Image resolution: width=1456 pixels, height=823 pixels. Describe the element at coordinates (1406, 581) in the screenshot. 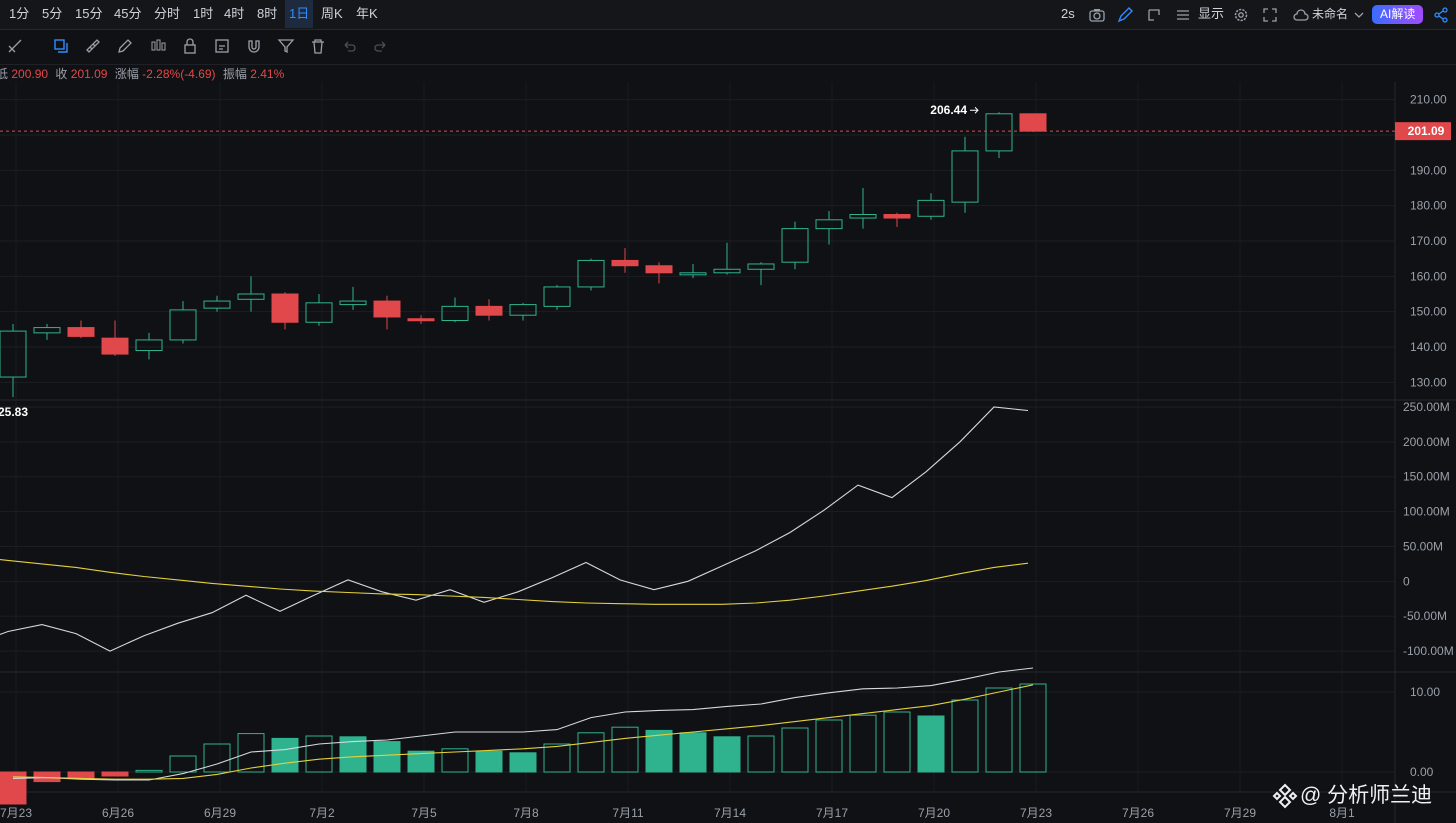

I see `indicator-tick-label: 0` at that location.